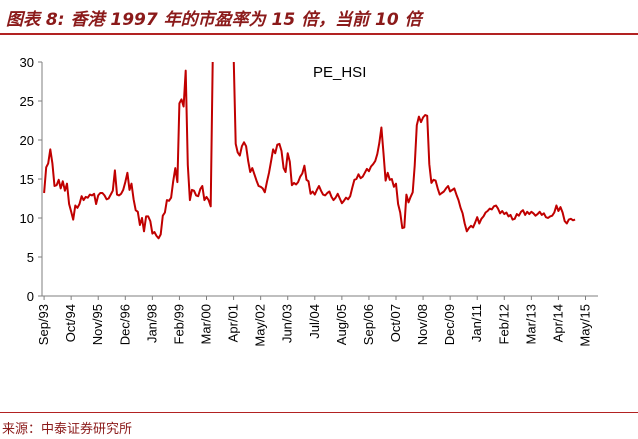 The width and height of the screenshot is (638, 439). I want to click on x-tick-label: Sep/06, so click(368, 324).